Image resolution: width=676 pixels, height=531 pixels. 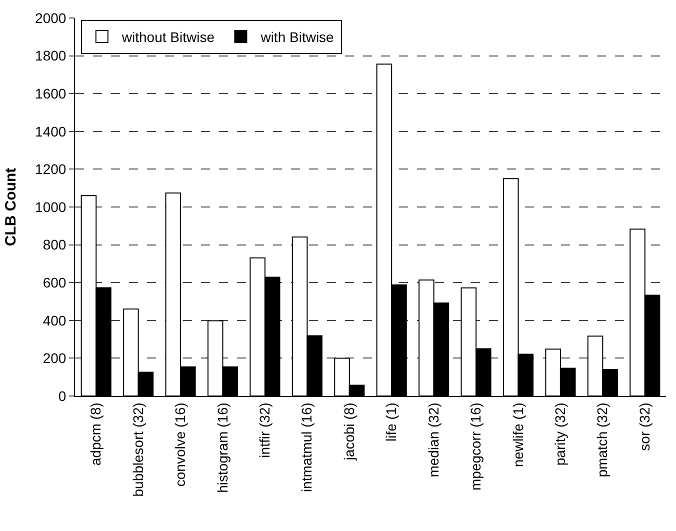 I want to click on x-tick-label: adpcm (8), so click(x=96, y=434).